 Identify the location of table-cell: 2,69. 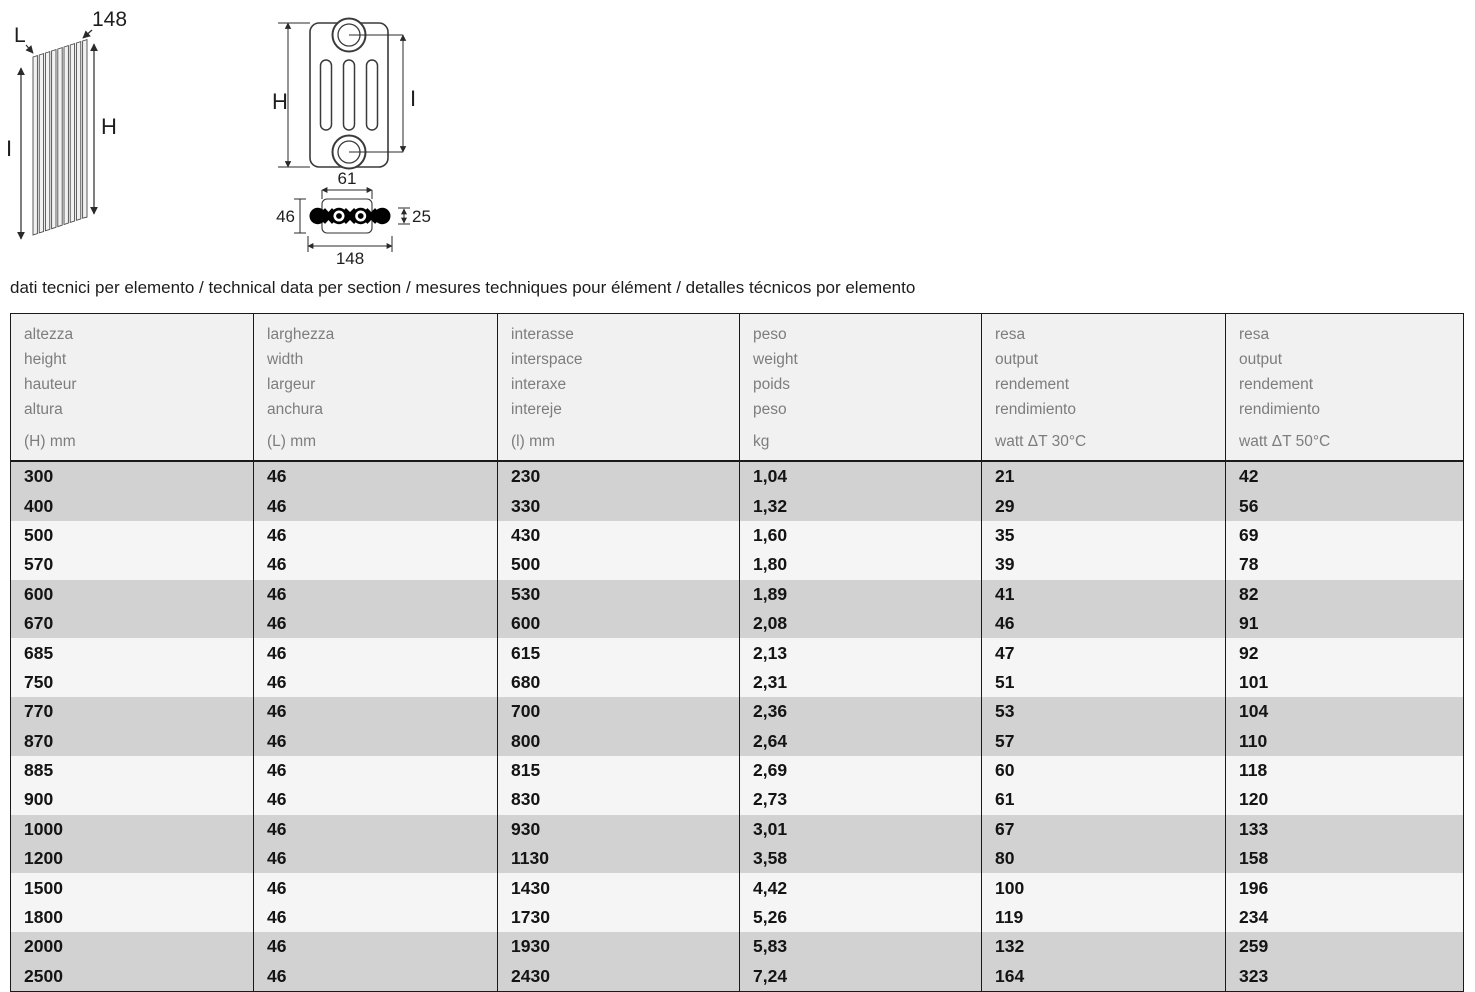
(860, 770).